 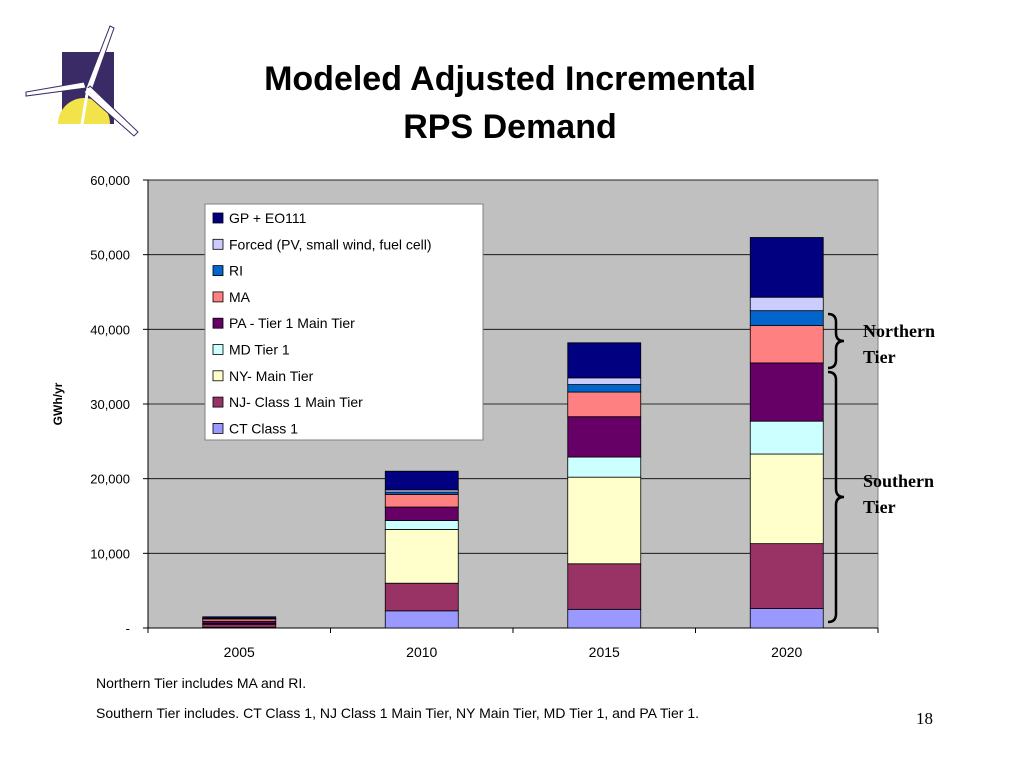 I want to click on southern-tier-label-line-2: Tier, so click(x=879, y=507).